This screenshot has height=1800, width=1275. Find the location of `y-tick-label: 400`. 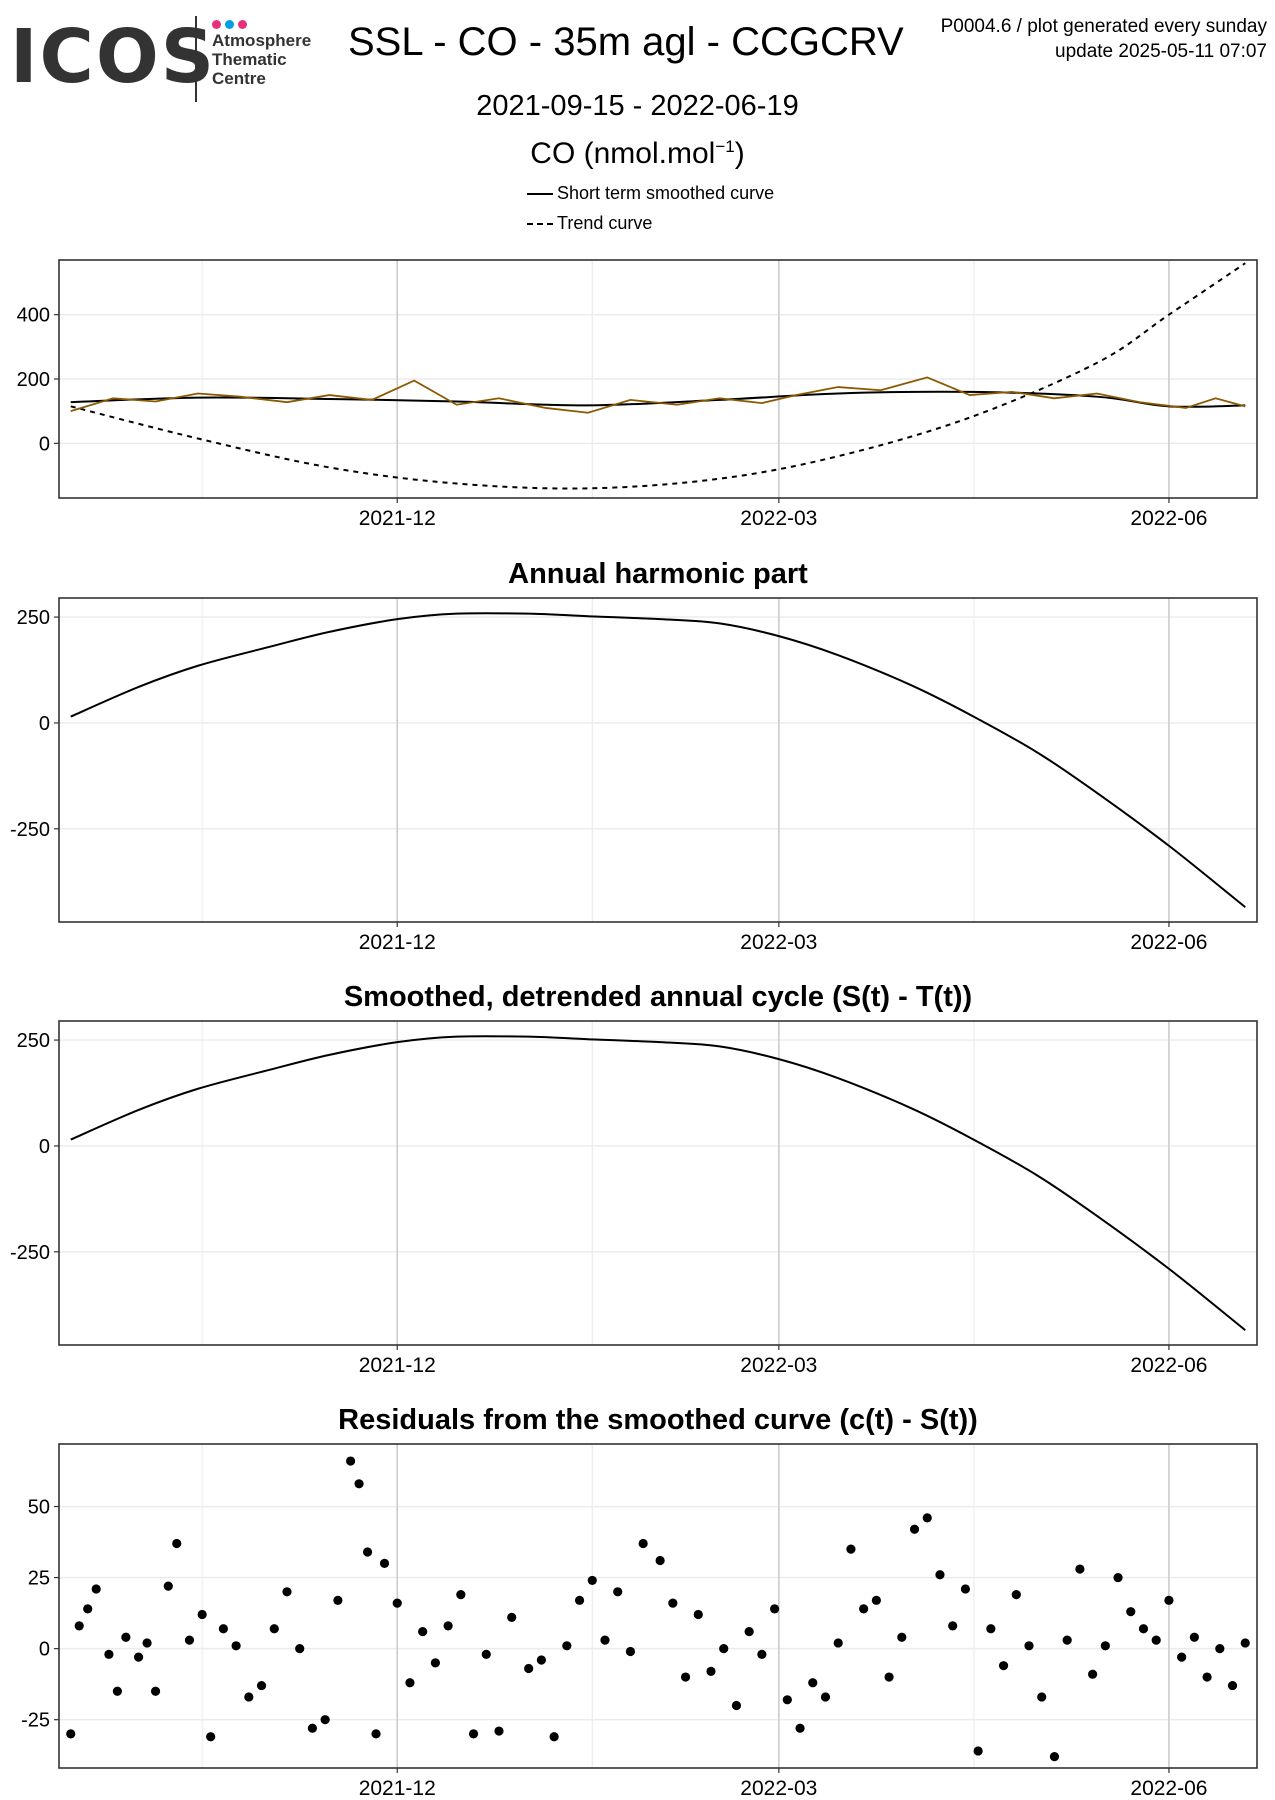

y-tick-label: 400 is located at coordinates (33, 316).